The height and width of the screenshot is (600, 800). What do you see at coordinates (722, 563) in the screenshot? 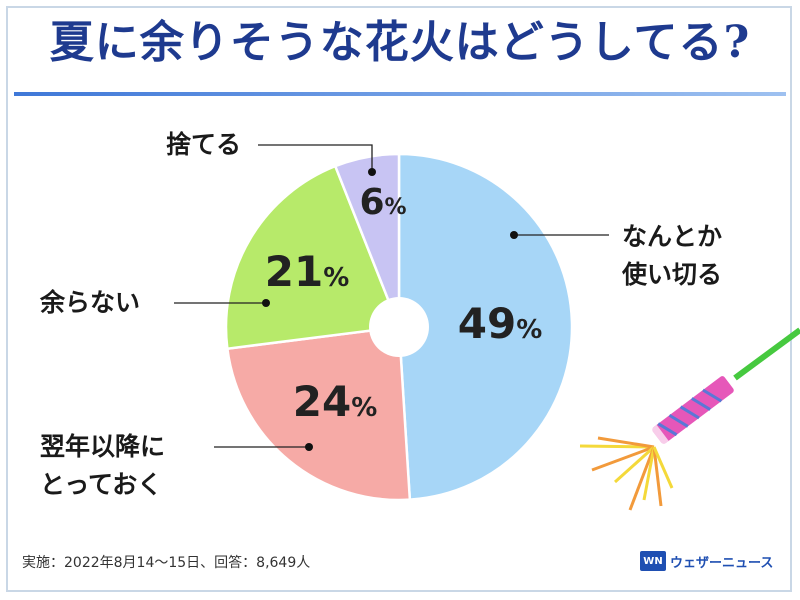
I see `brand-name: ウェザーニュース` at bounding box center [722, 563].